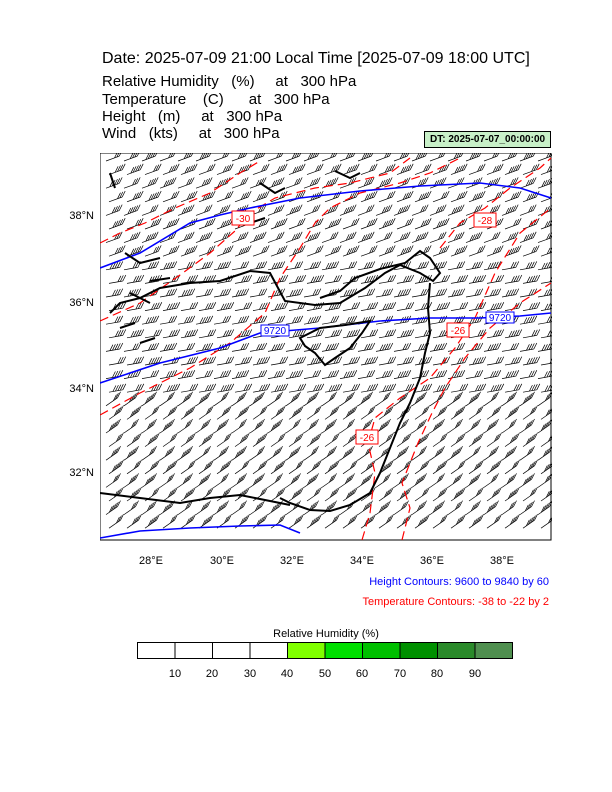 The height and width of the screenshot is (792, 612). I want to click on temp-contour, so click(495, 203).